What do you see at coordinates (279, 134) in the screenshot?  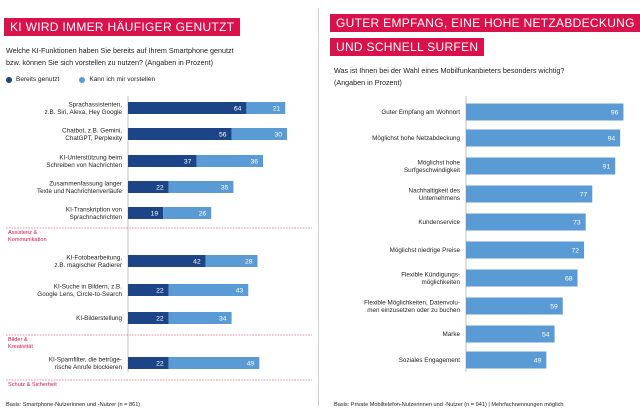 I see `value-label-imaginable: 30` at bounding box center [279, 134].